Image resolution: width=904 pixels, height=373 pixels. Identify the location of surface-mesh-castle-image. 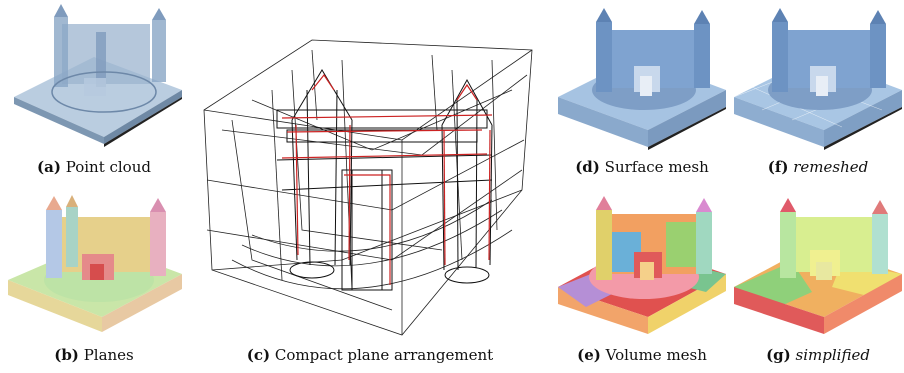
(642, 79).